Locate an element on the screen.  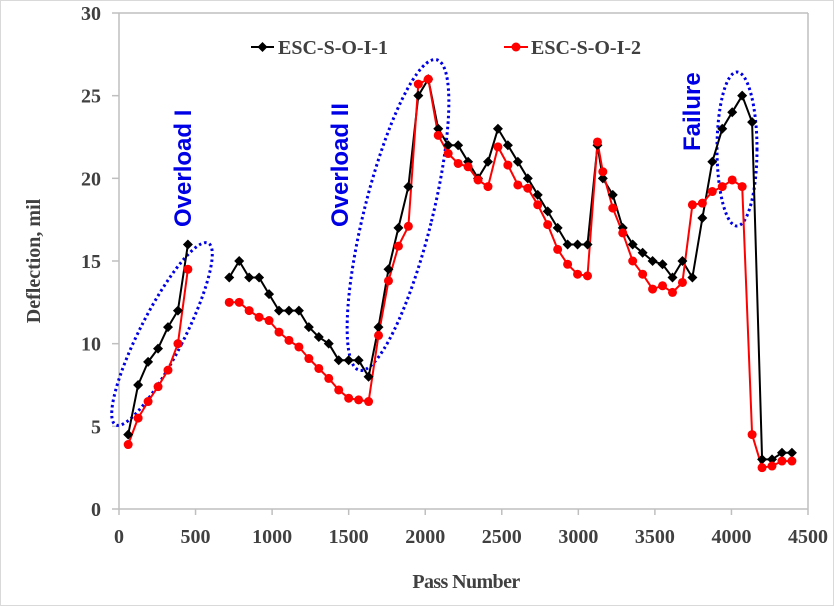
legend: ESC-S-O-I-1 ESC-S-O-I-2 is located at coordinates (446, 48).